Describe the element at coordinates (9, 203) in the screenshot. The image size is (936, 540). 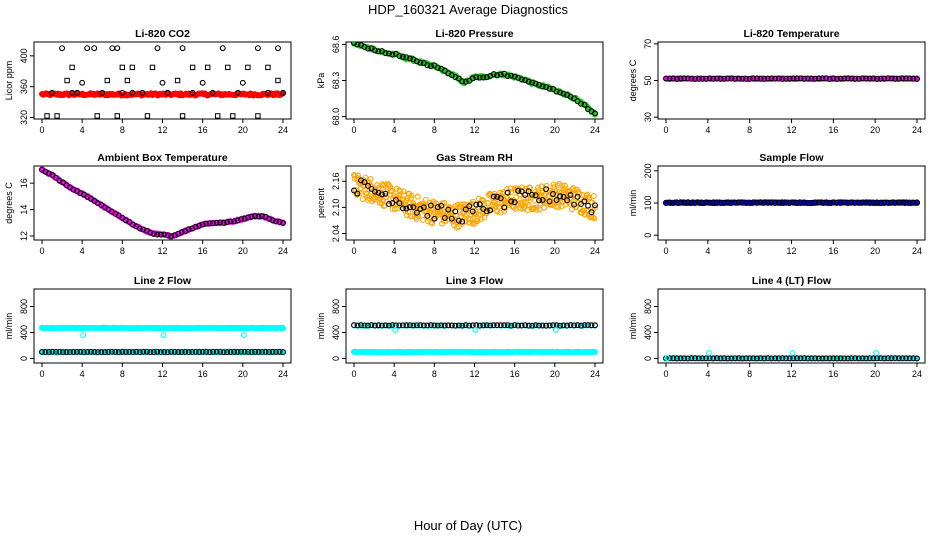
I see `y-axis-label: degrees C` at that location.